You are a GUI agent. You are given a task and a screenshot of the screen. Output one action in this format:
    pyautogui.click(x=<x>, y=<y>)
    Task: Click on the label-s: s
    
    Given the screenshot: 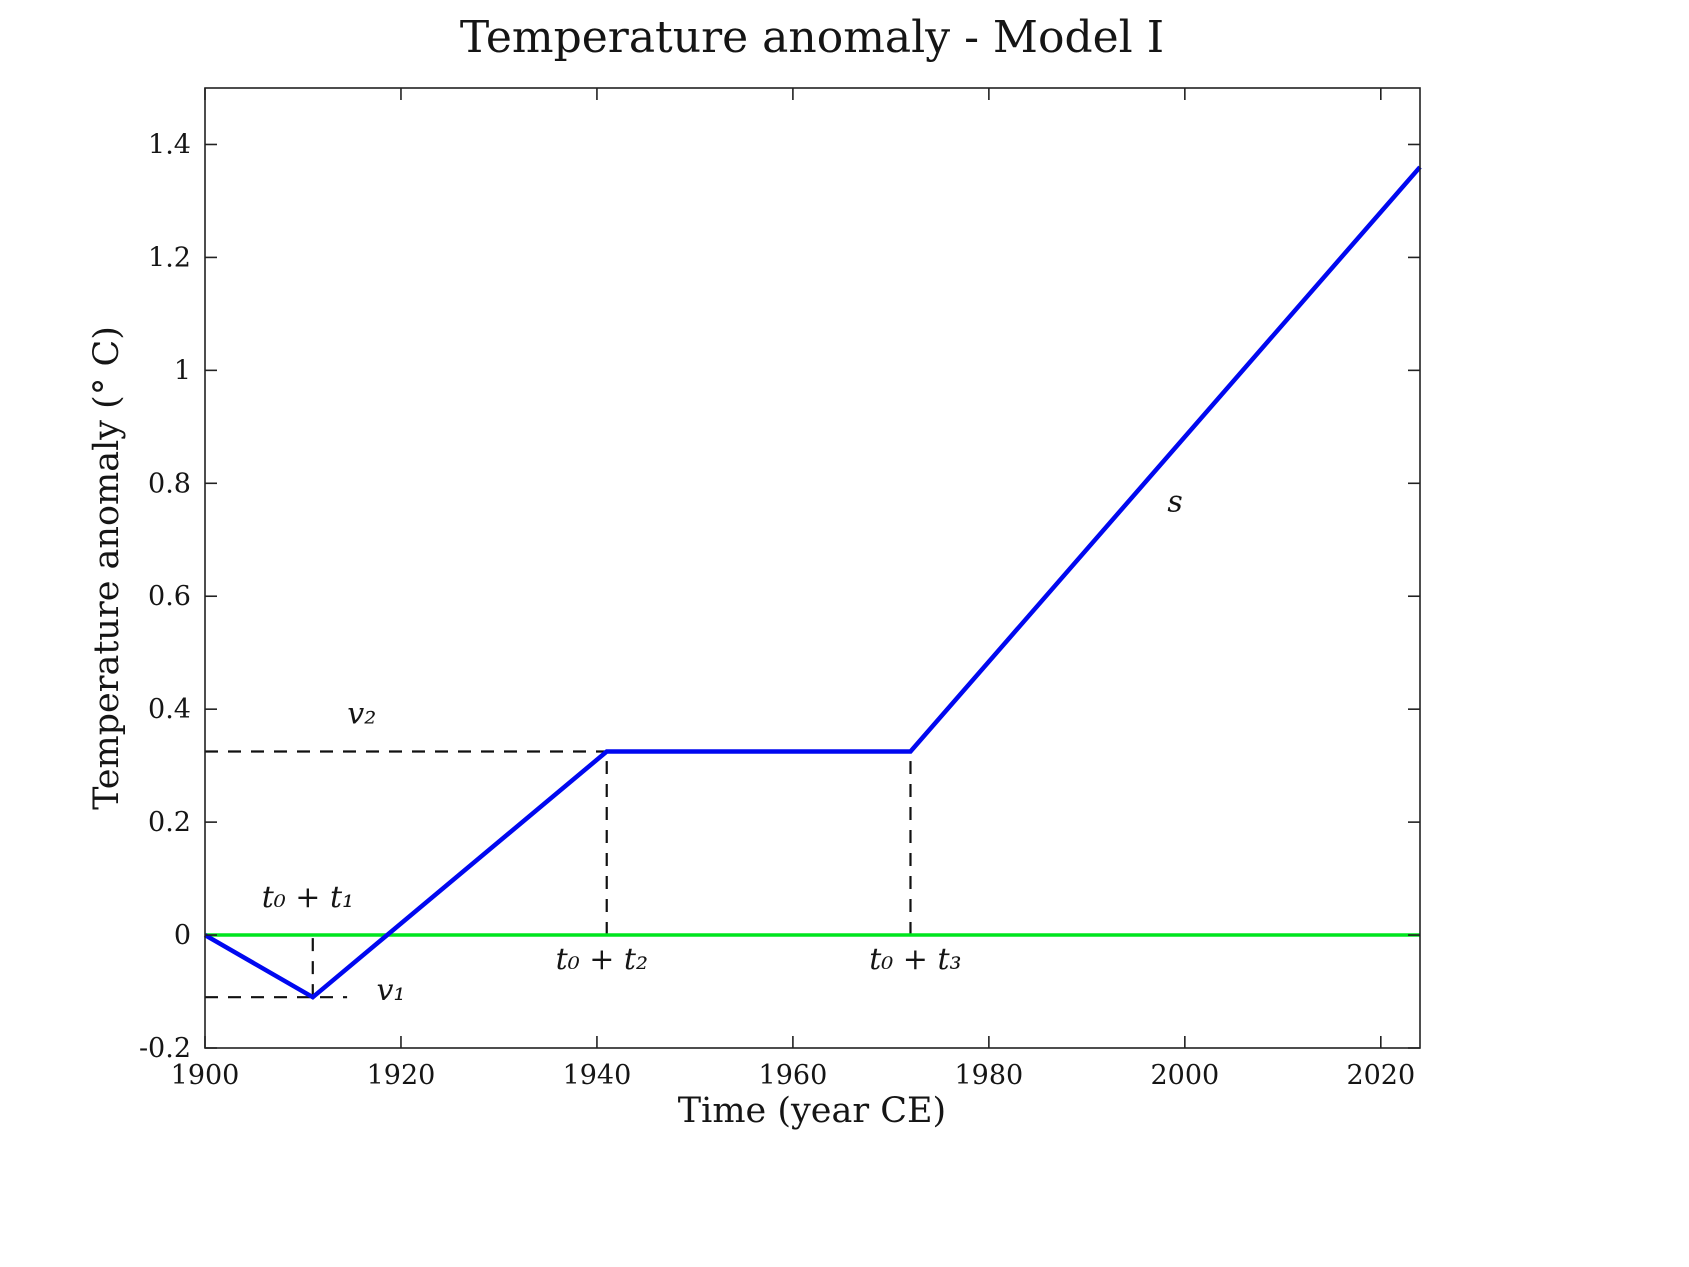 What is the action you would take?
    pyautogui.click(x=1174, y=502)
    